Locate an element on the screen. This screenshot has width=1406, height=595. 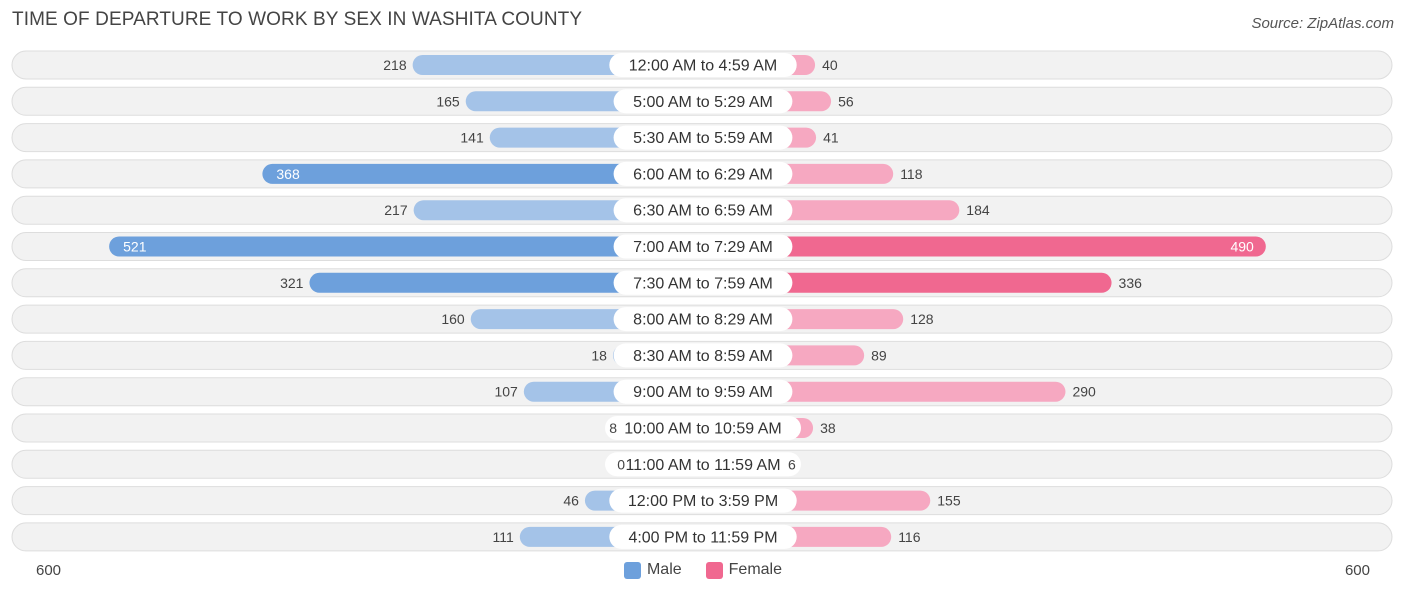
chart-row: 8:30 AM to 8:59 AM 18 89 is located at coordinates (702, 355).